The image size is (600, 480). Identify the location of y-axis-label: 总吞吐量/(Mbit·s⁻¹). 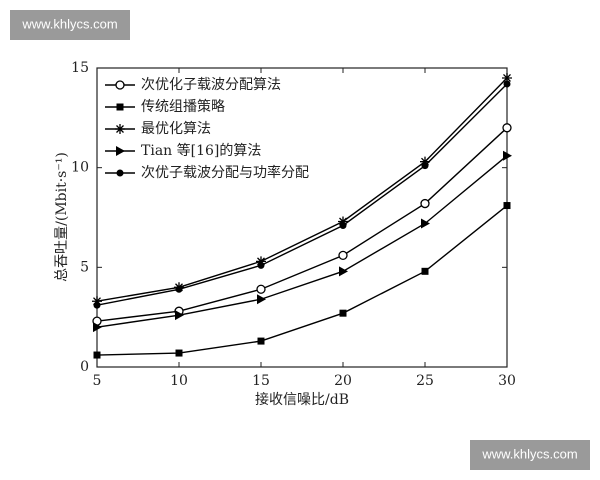
(62, 217).